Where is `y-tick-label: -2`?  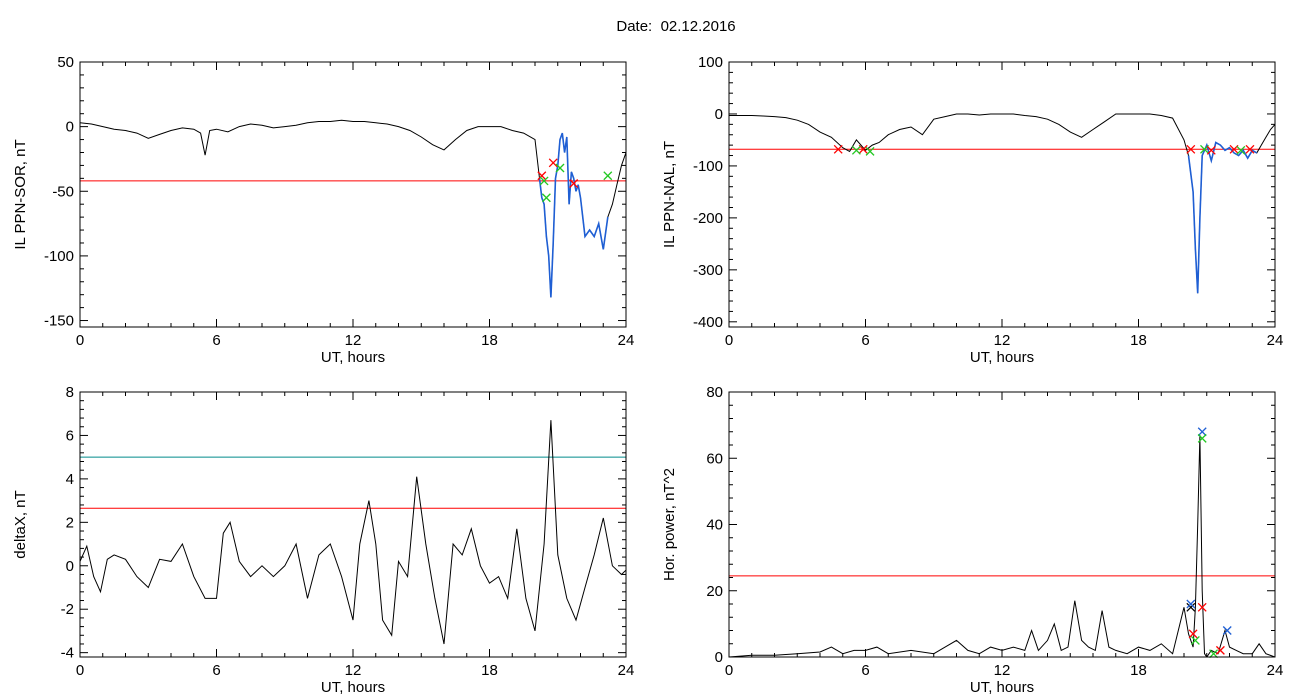 y-tick-label: -2 is located at coordinates (67, 609).